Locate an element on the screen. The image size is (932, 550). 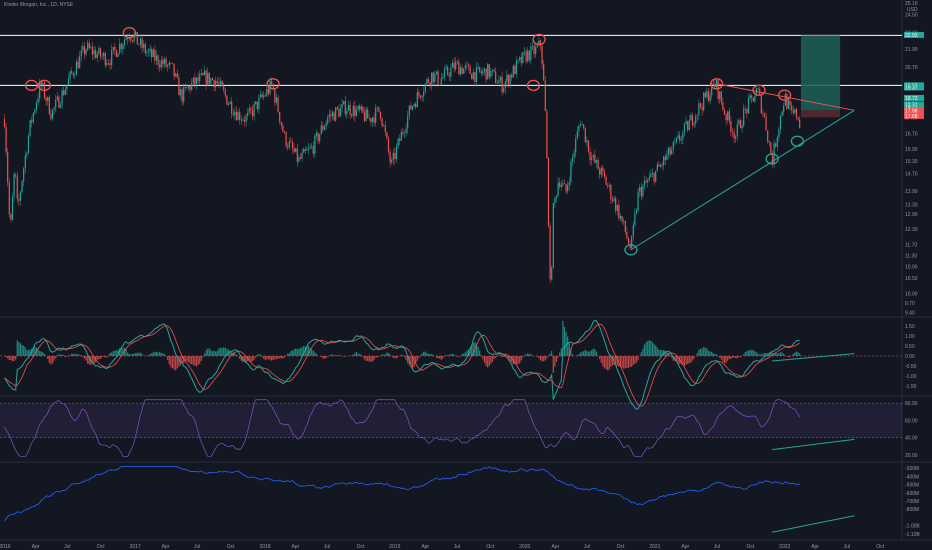
time-axis-label: Jul is located at coordinates (717, 547).